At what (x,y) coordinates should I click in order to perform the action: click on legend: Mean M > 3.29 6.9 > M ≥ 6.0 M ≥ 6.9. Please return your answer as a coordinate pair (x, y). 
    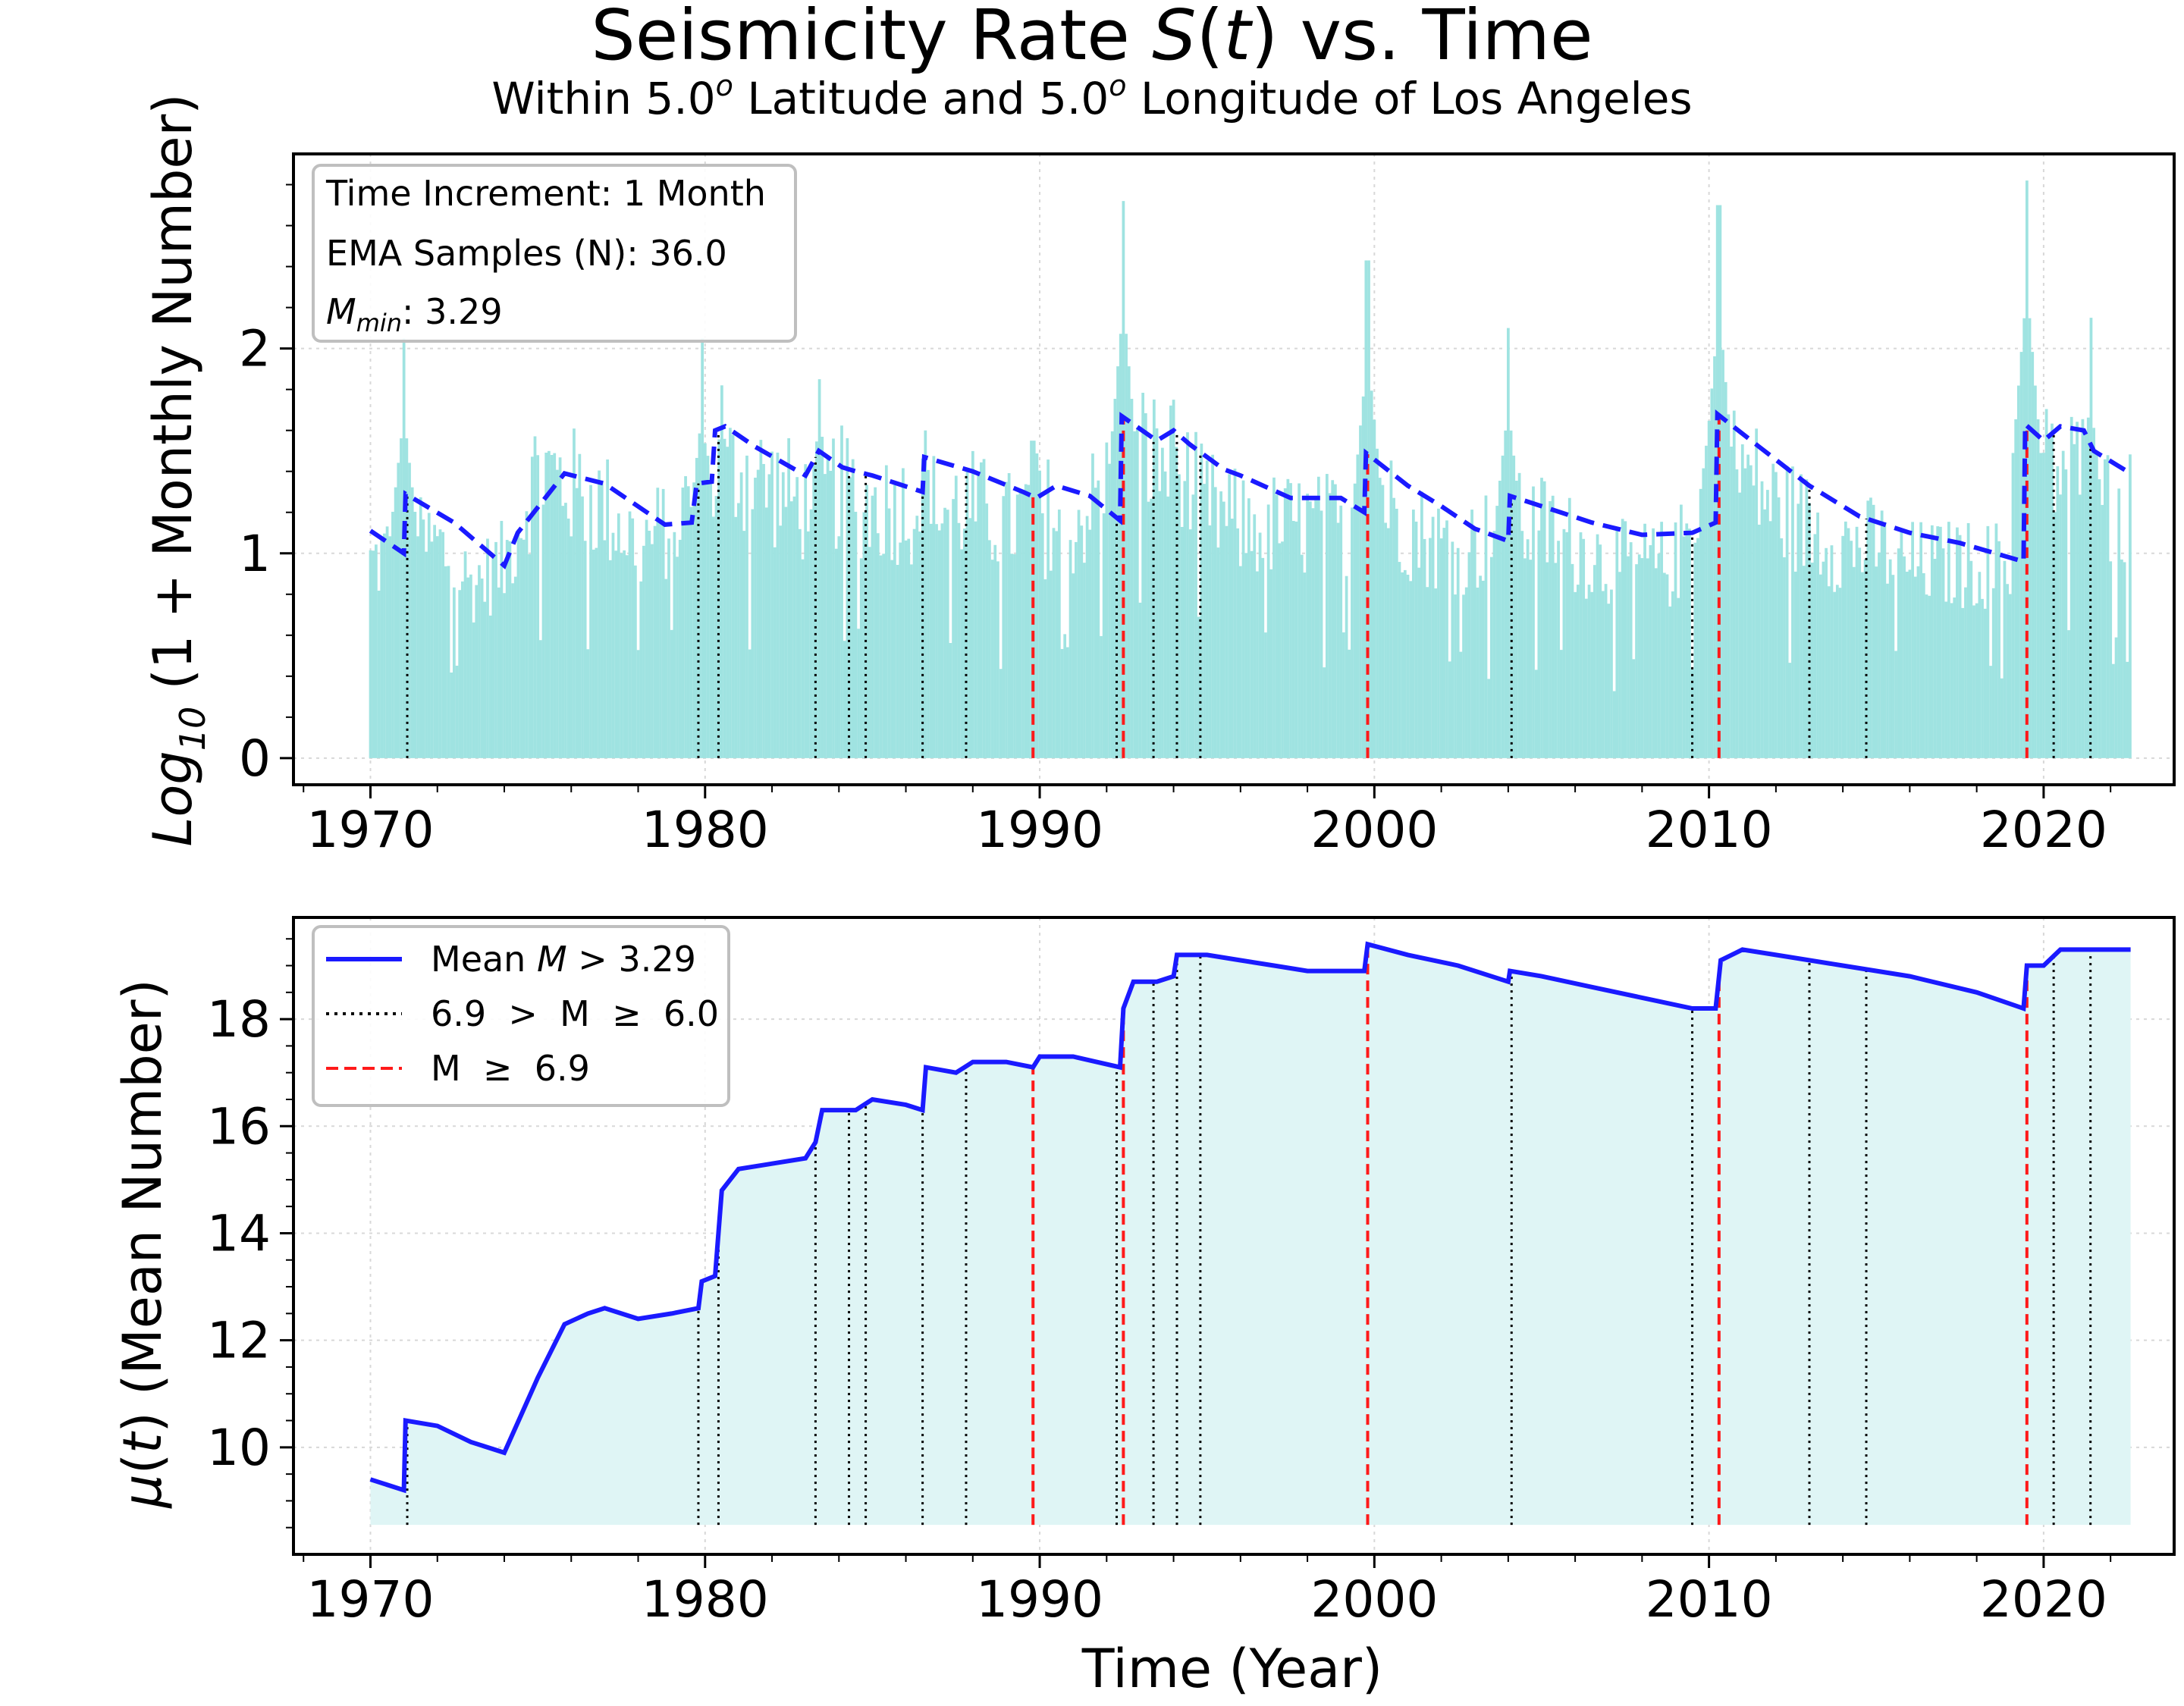
    Looking at the image, I should click on (521, 1016).